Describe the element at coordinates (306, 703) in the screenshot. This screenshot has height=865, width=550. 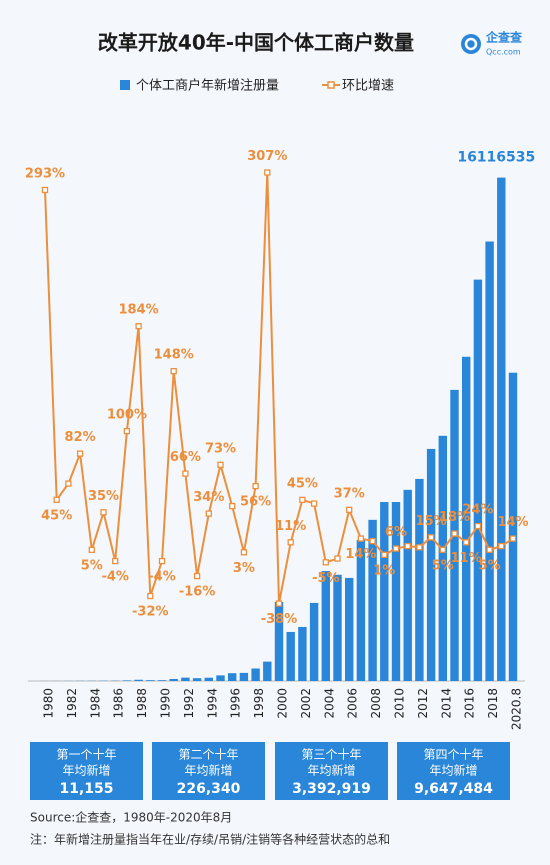
I see `x-tick-label: 2002` at that location.